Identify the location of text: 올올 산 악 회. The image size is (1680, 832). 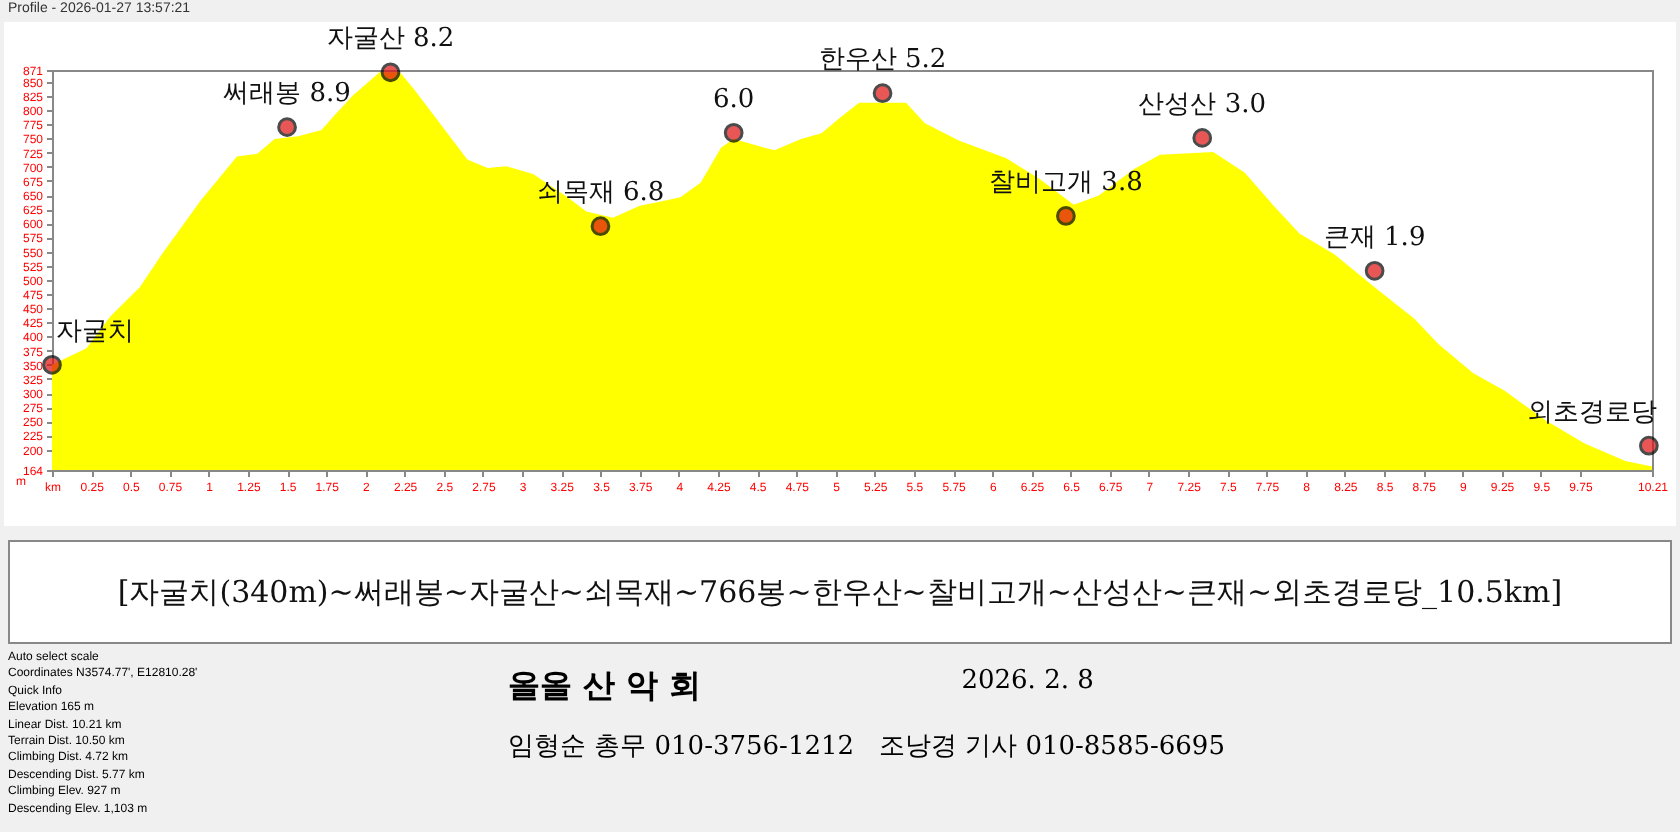
(605, 687).